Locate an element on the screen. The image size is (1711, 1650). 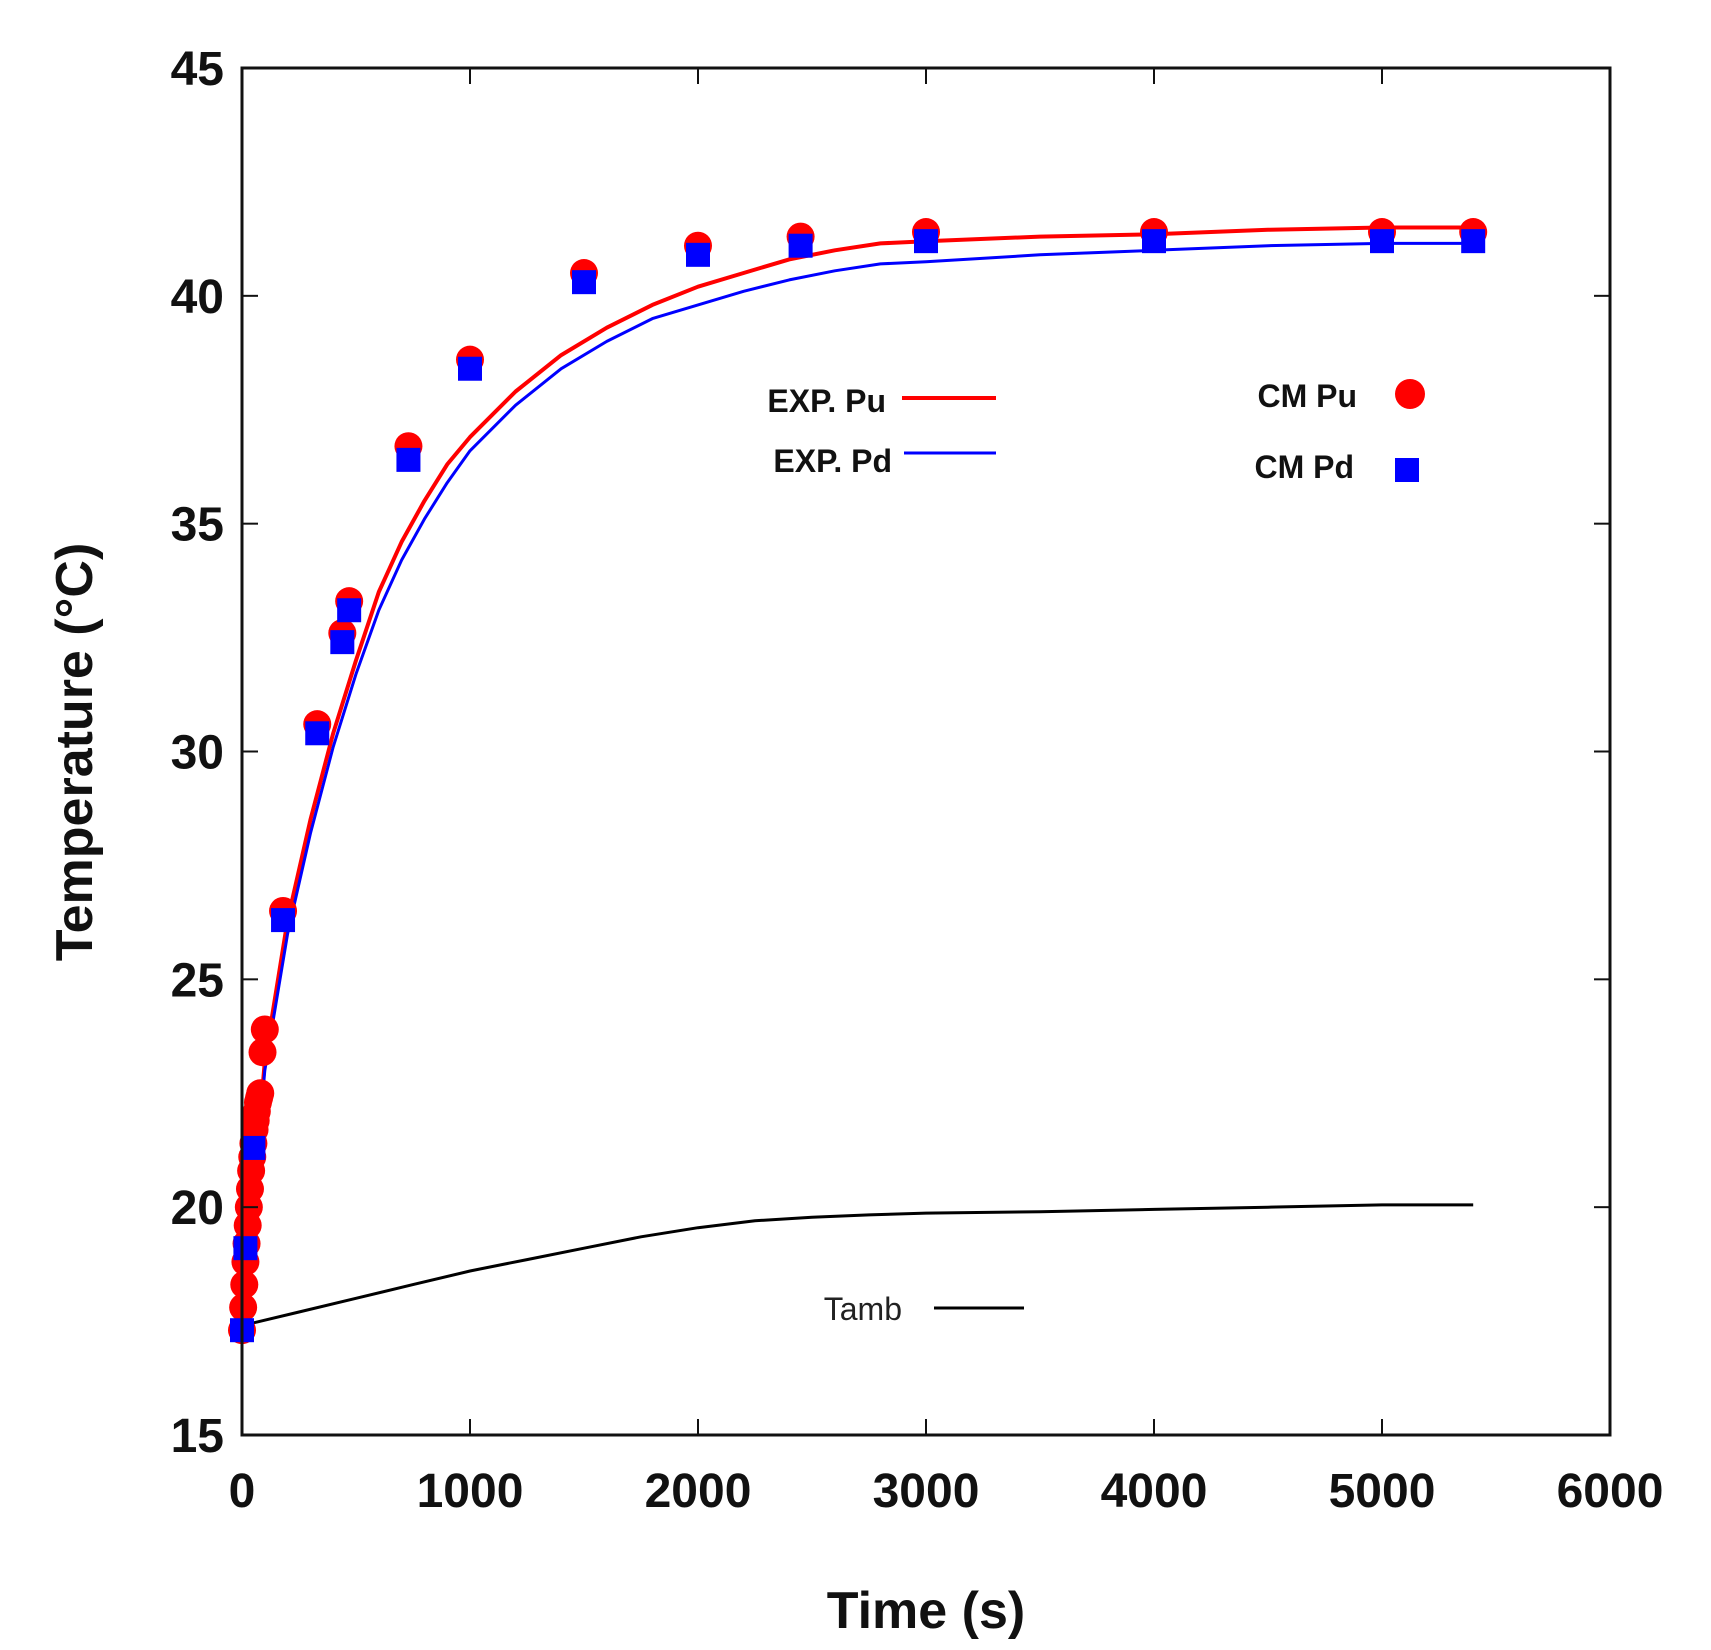
x-tick-label-4000: 4000 is located at coordinates (1154, 1491).